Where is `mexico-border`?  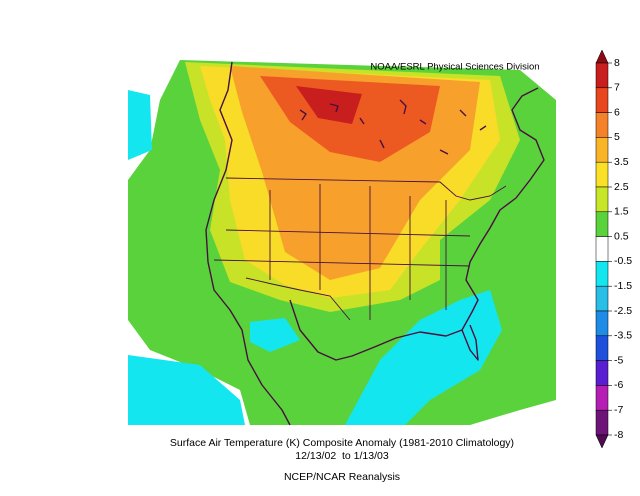
mexico-border is located at coordinates (298, 299).